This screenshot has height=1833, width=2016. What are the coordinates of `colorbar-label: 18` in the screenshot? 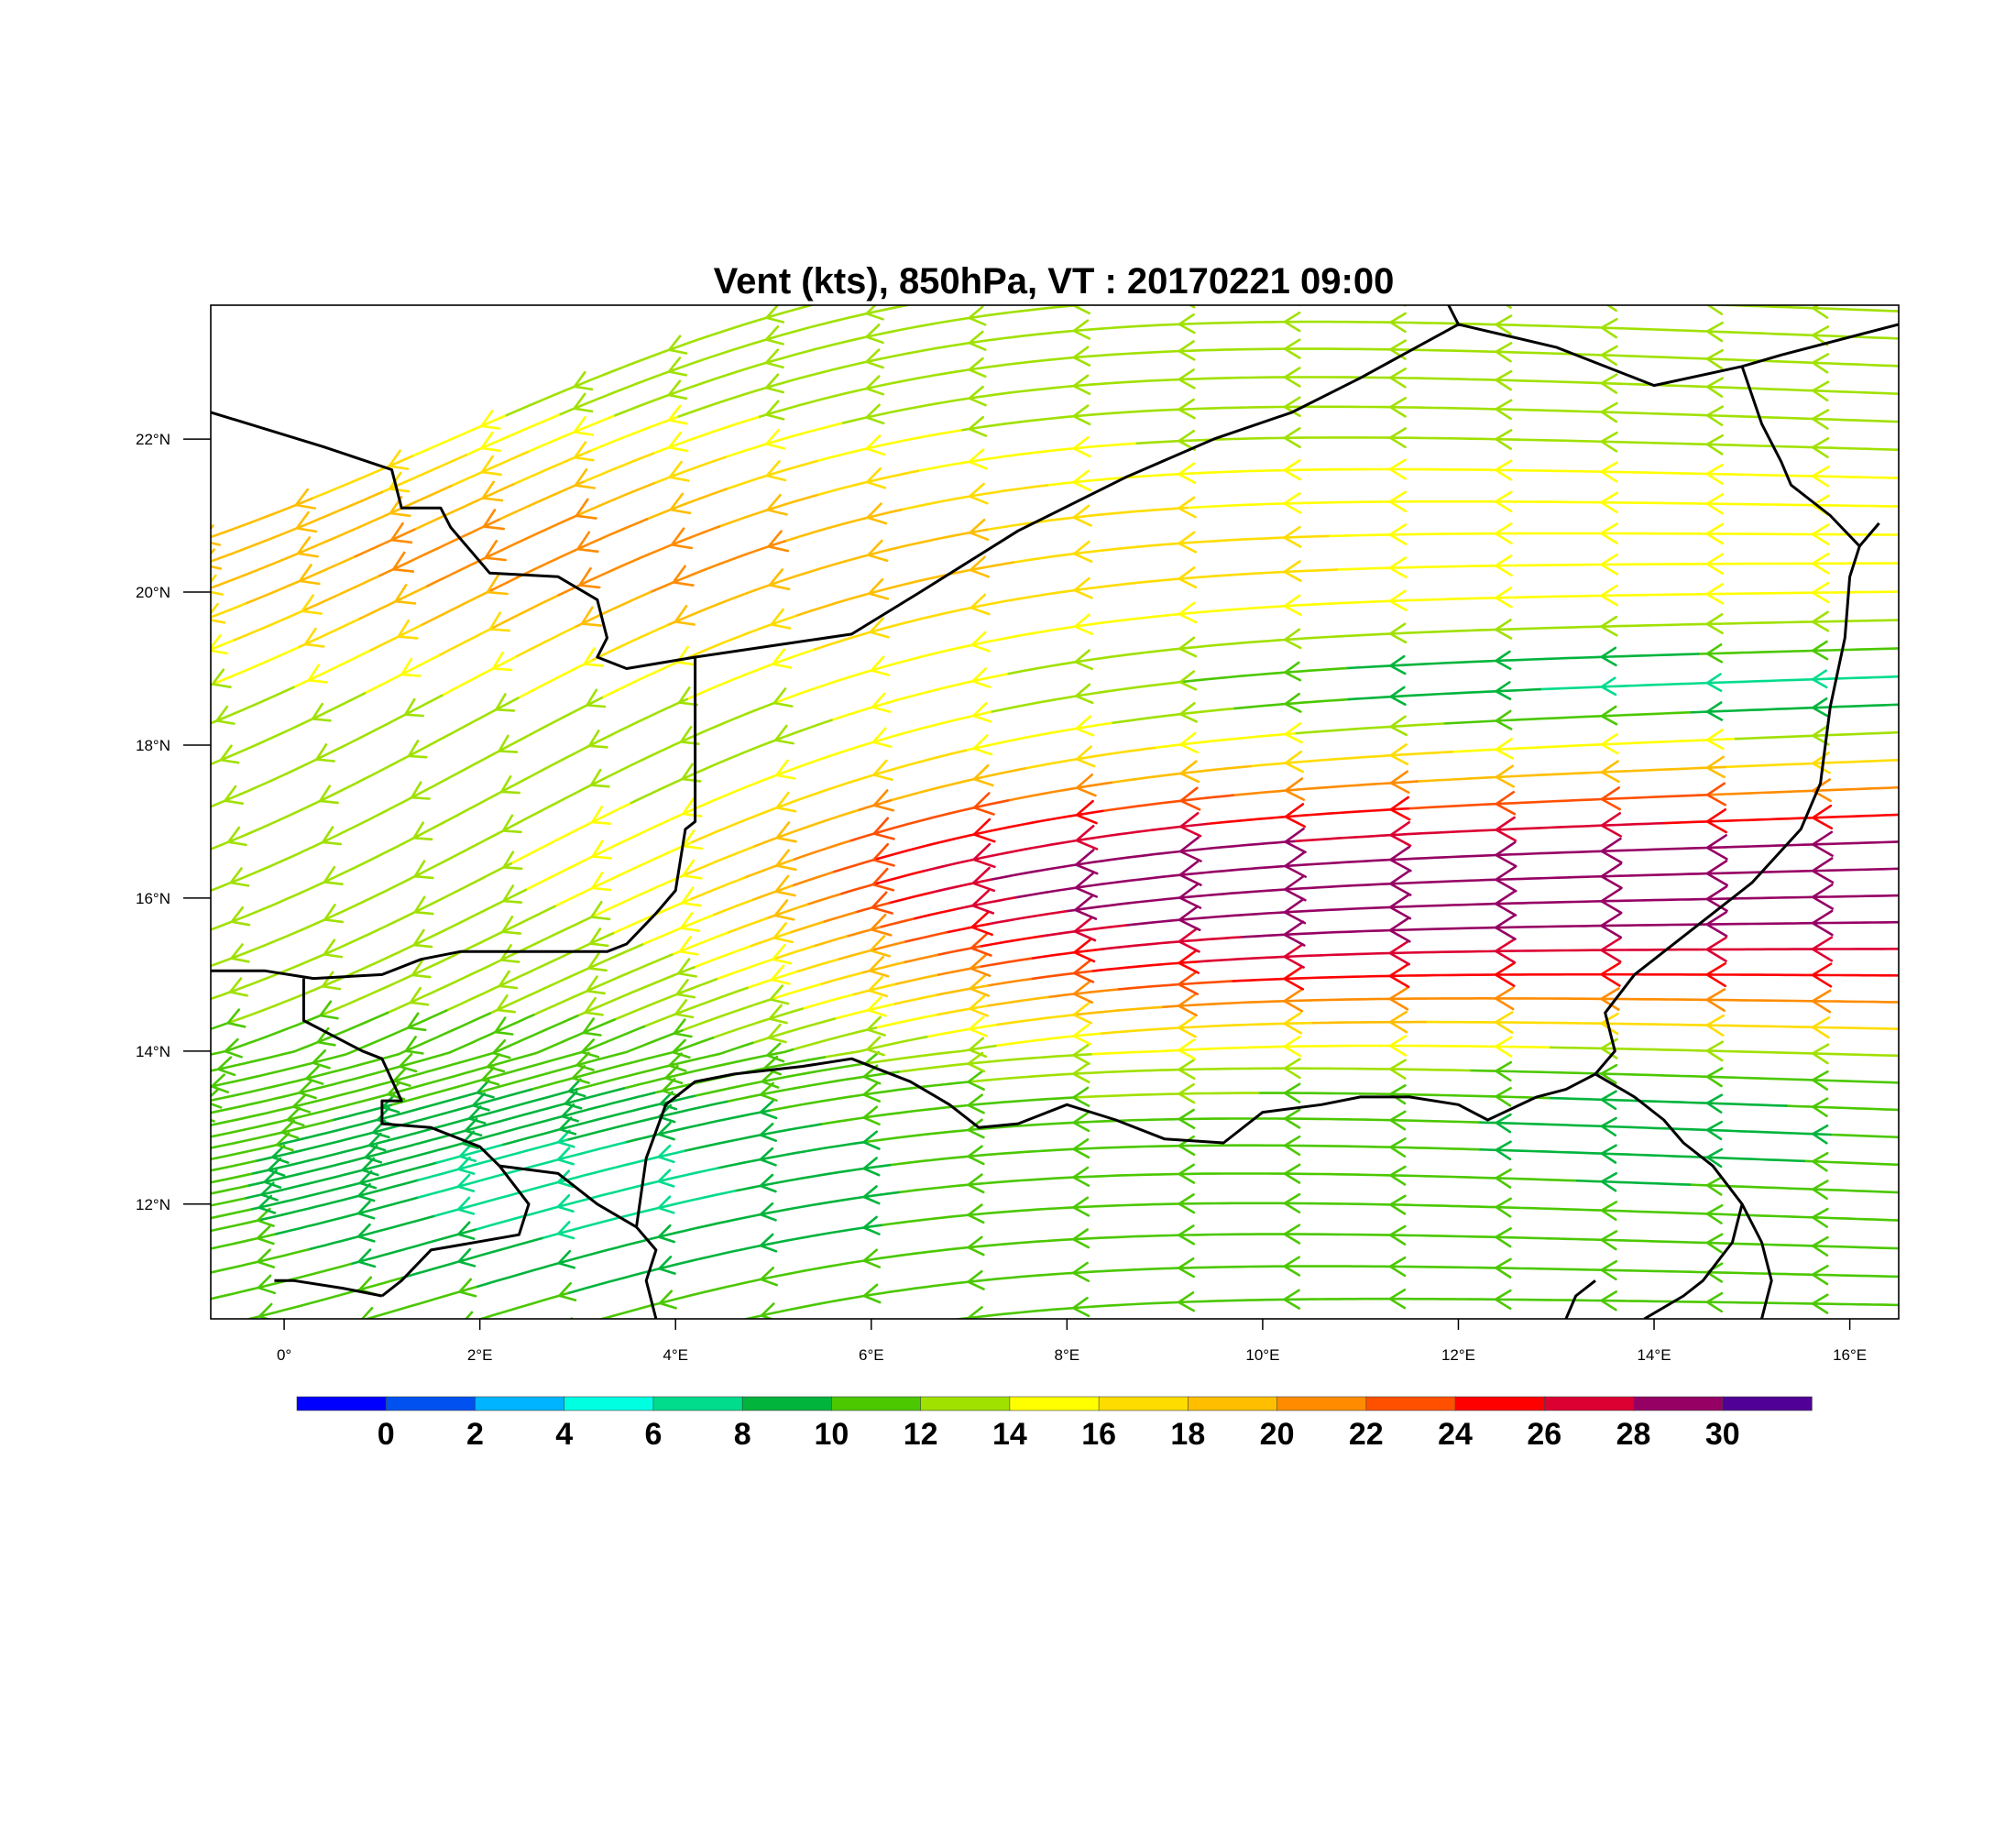 It's located at (1187, 1434).